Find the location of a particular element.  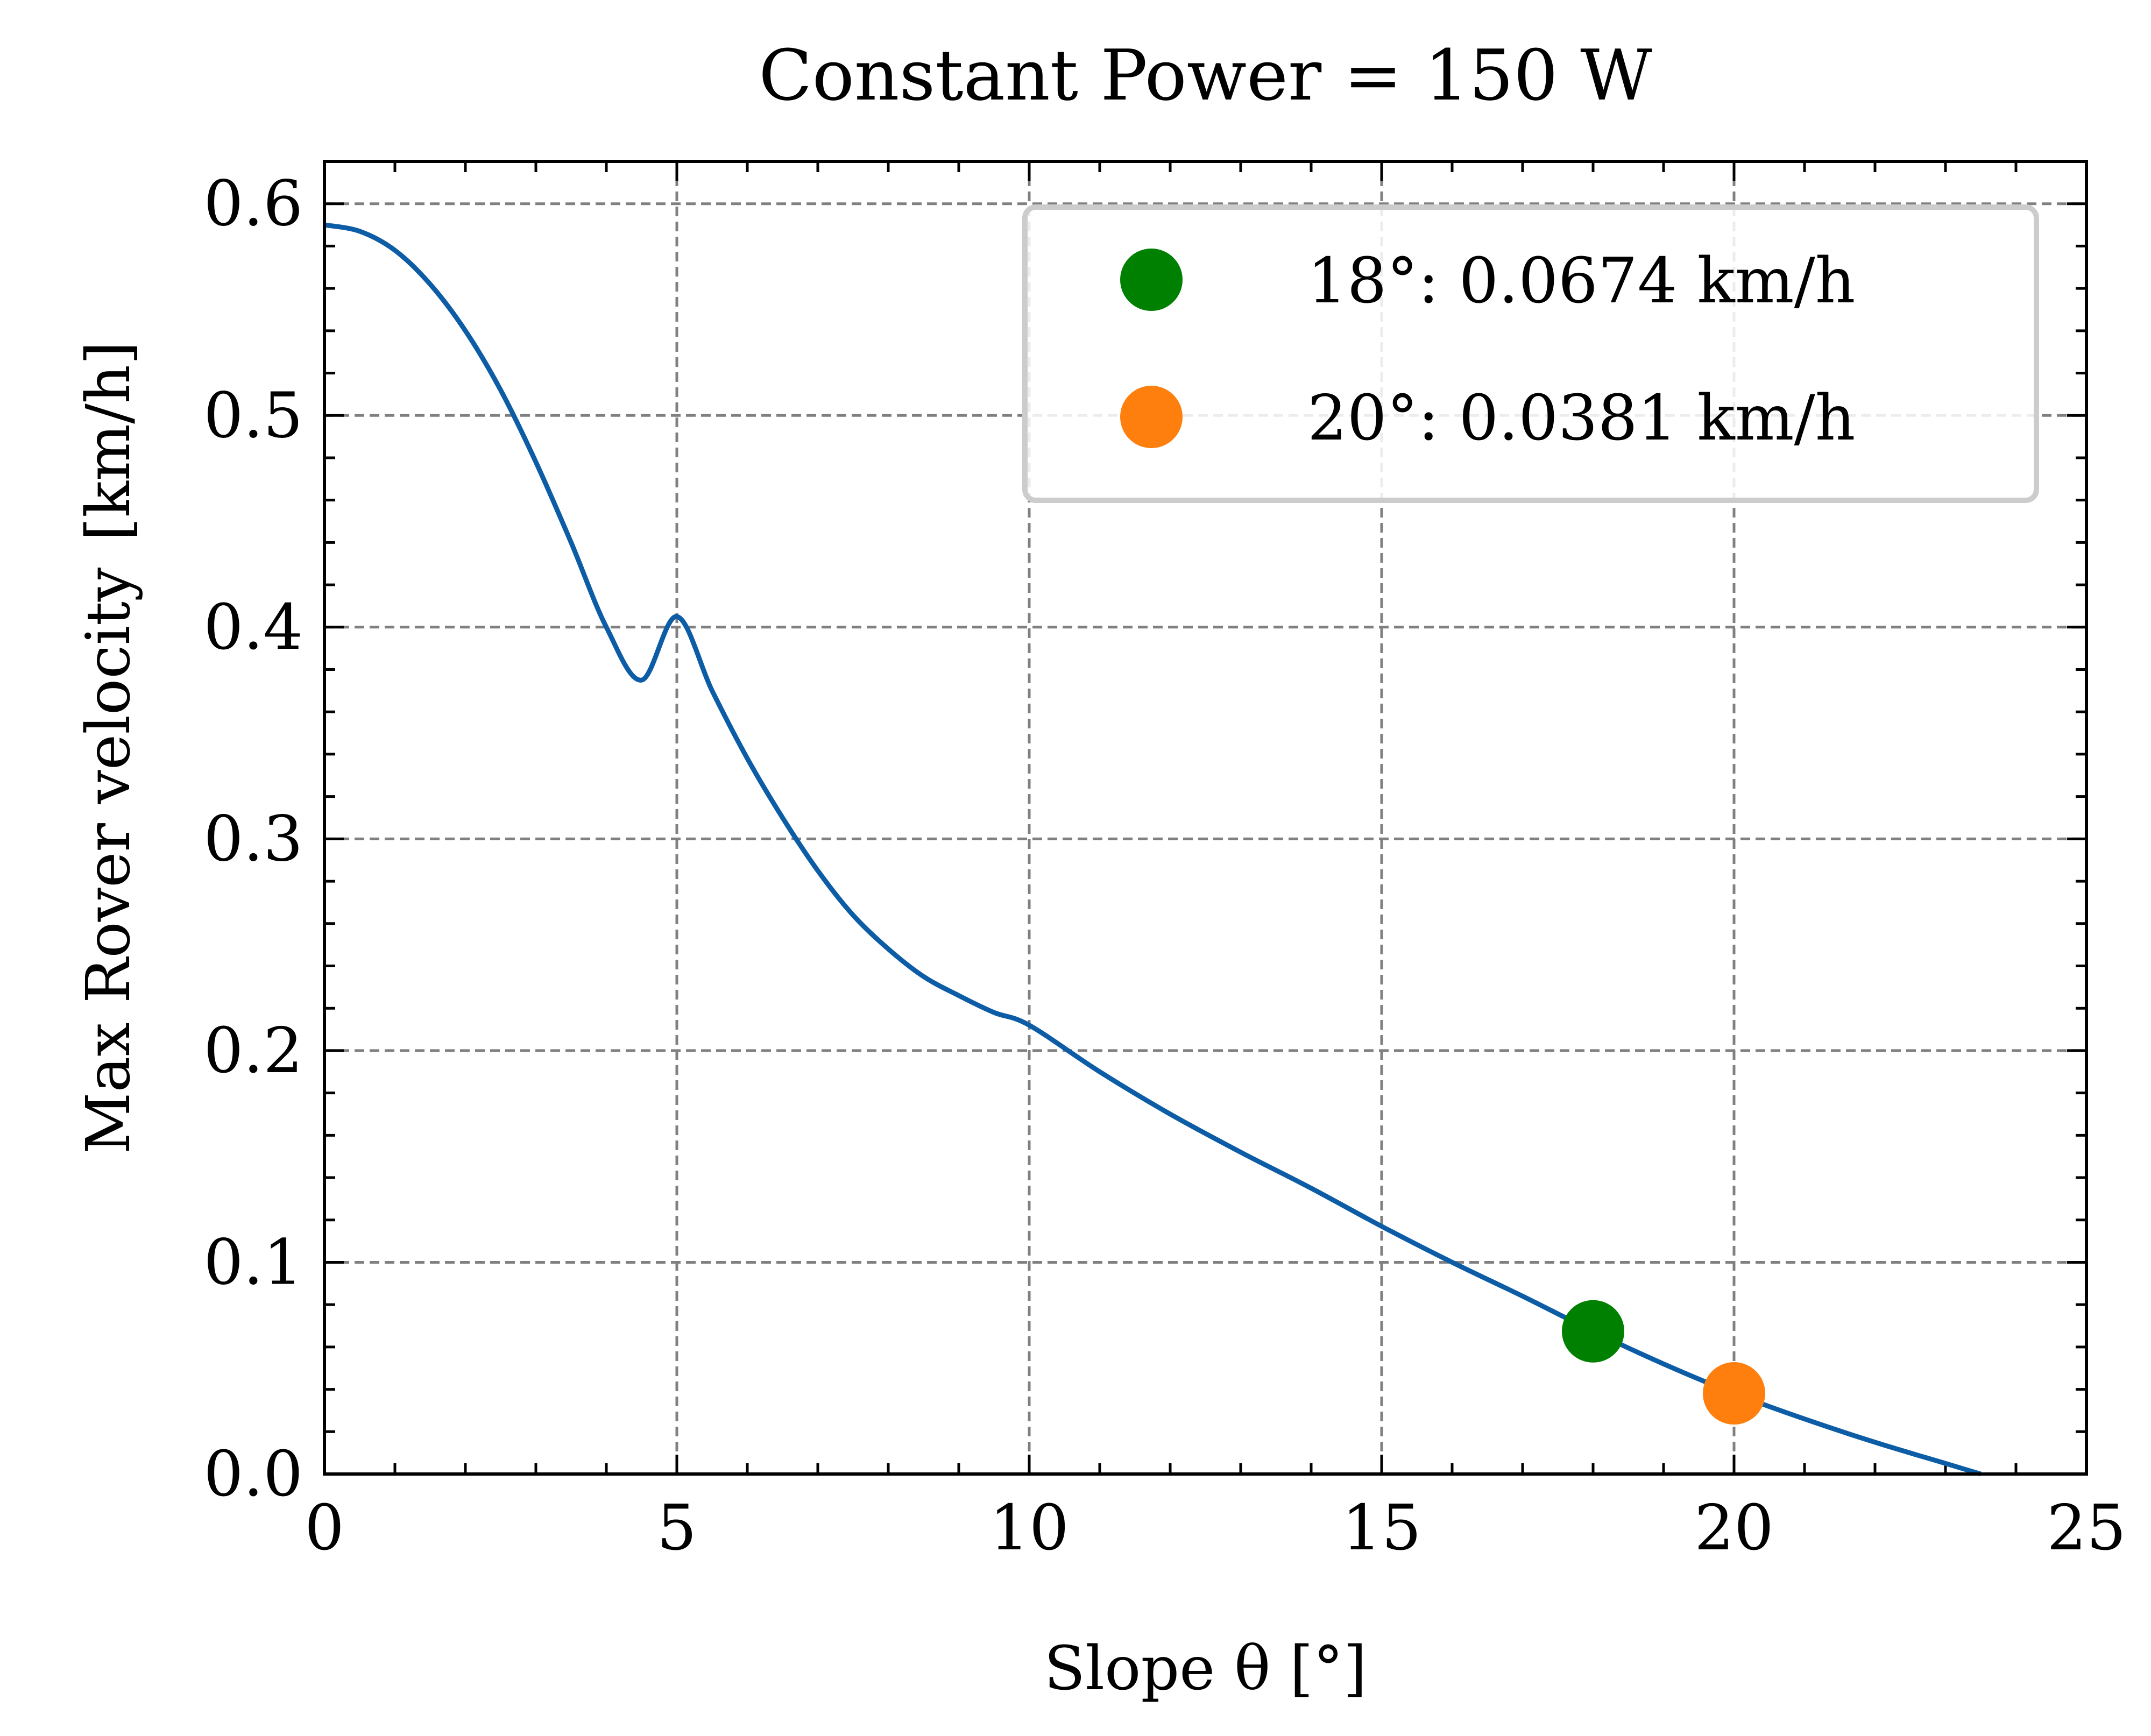

legend-label-1: 20°: 0.0381 km/h is located at coordinates (1581, 418).